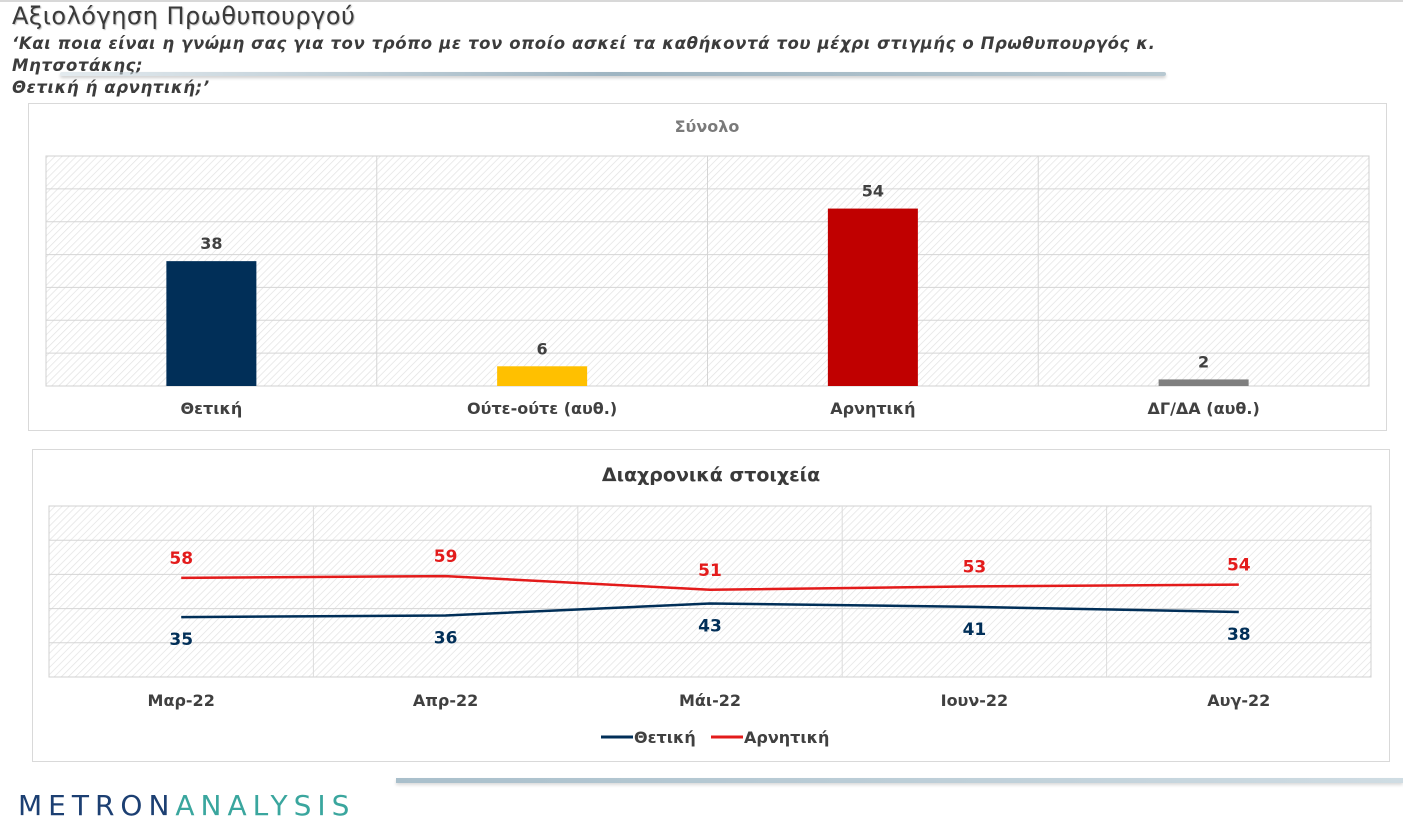 This screenshot has height=822, width=1403. I want to click on logo-part-1: METRON, so click(97, 805).